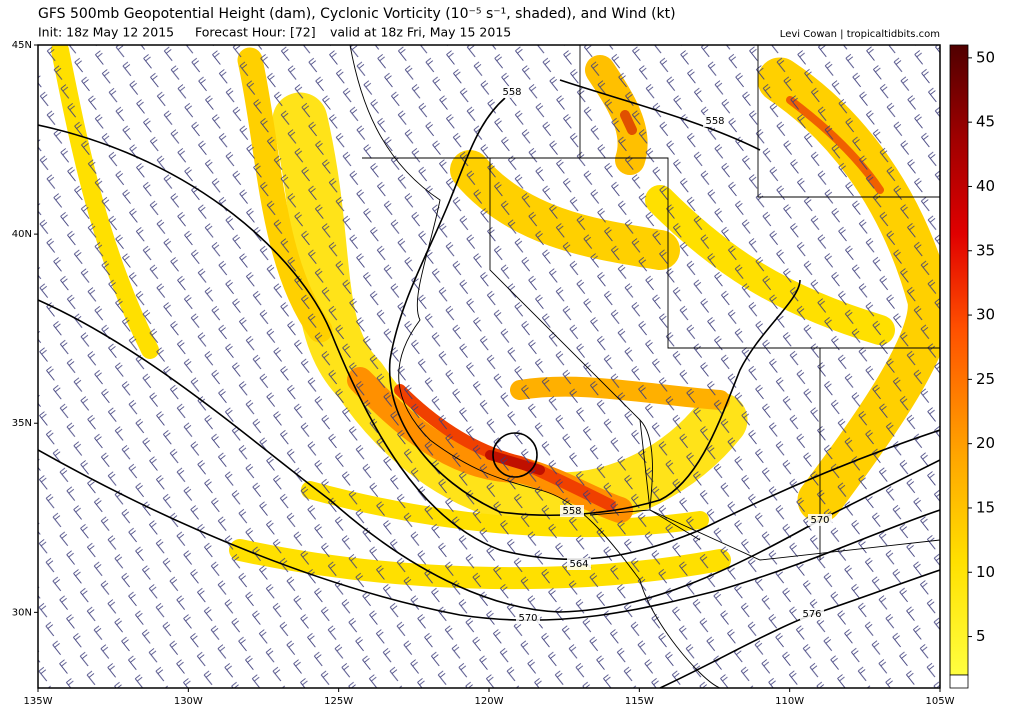 This screenshot has height=715, width=1024. I want to click on lon-label: 105W, so click(940, 701).